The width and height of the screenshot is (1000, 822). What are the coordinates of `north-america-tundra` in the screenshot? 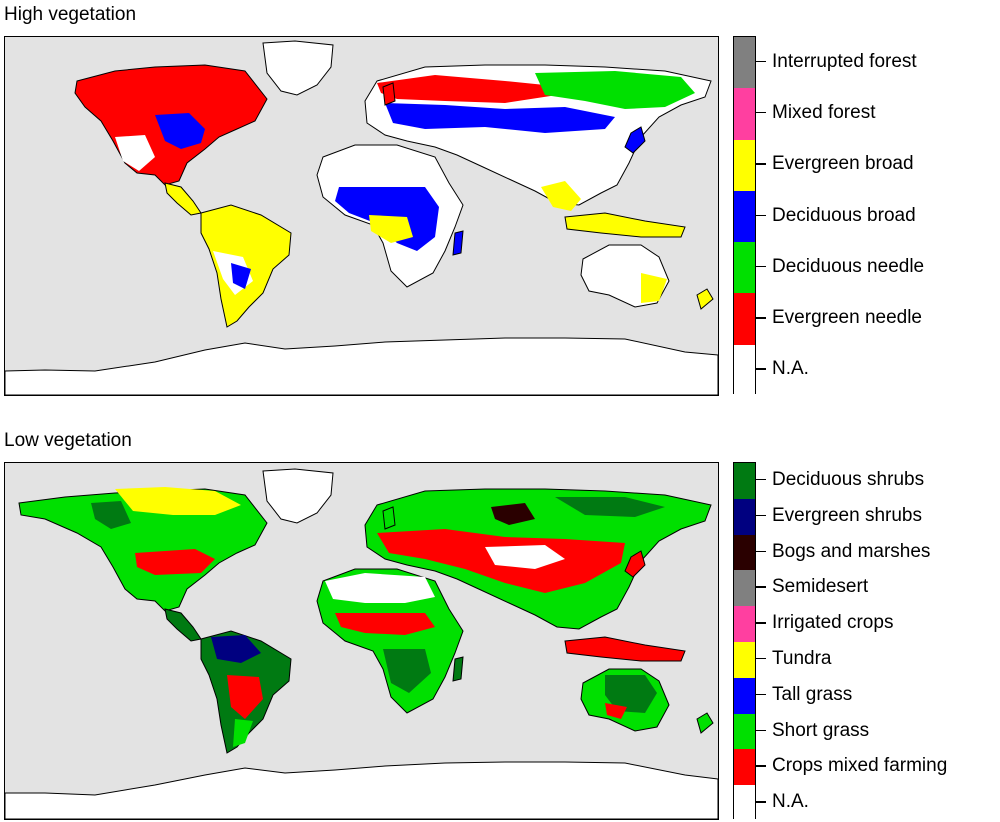 It's located at (178, 501).